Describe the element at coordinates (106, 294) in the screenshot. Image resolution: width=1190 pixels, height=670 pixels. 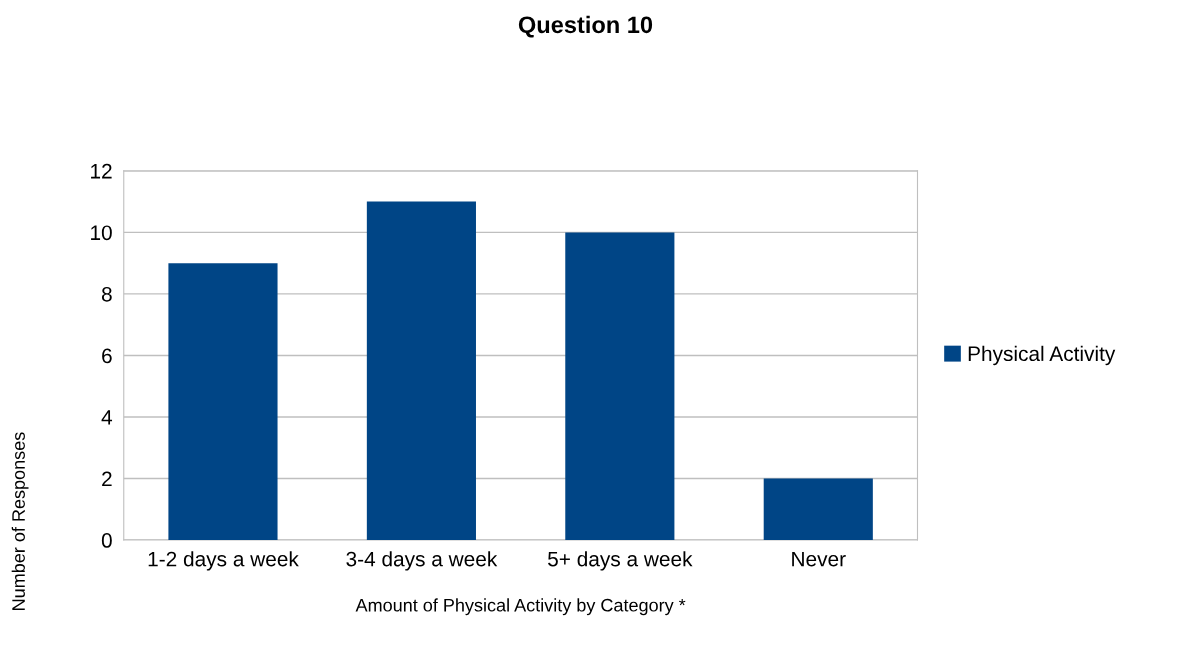
I see `y-tick-label: 8` at that location.